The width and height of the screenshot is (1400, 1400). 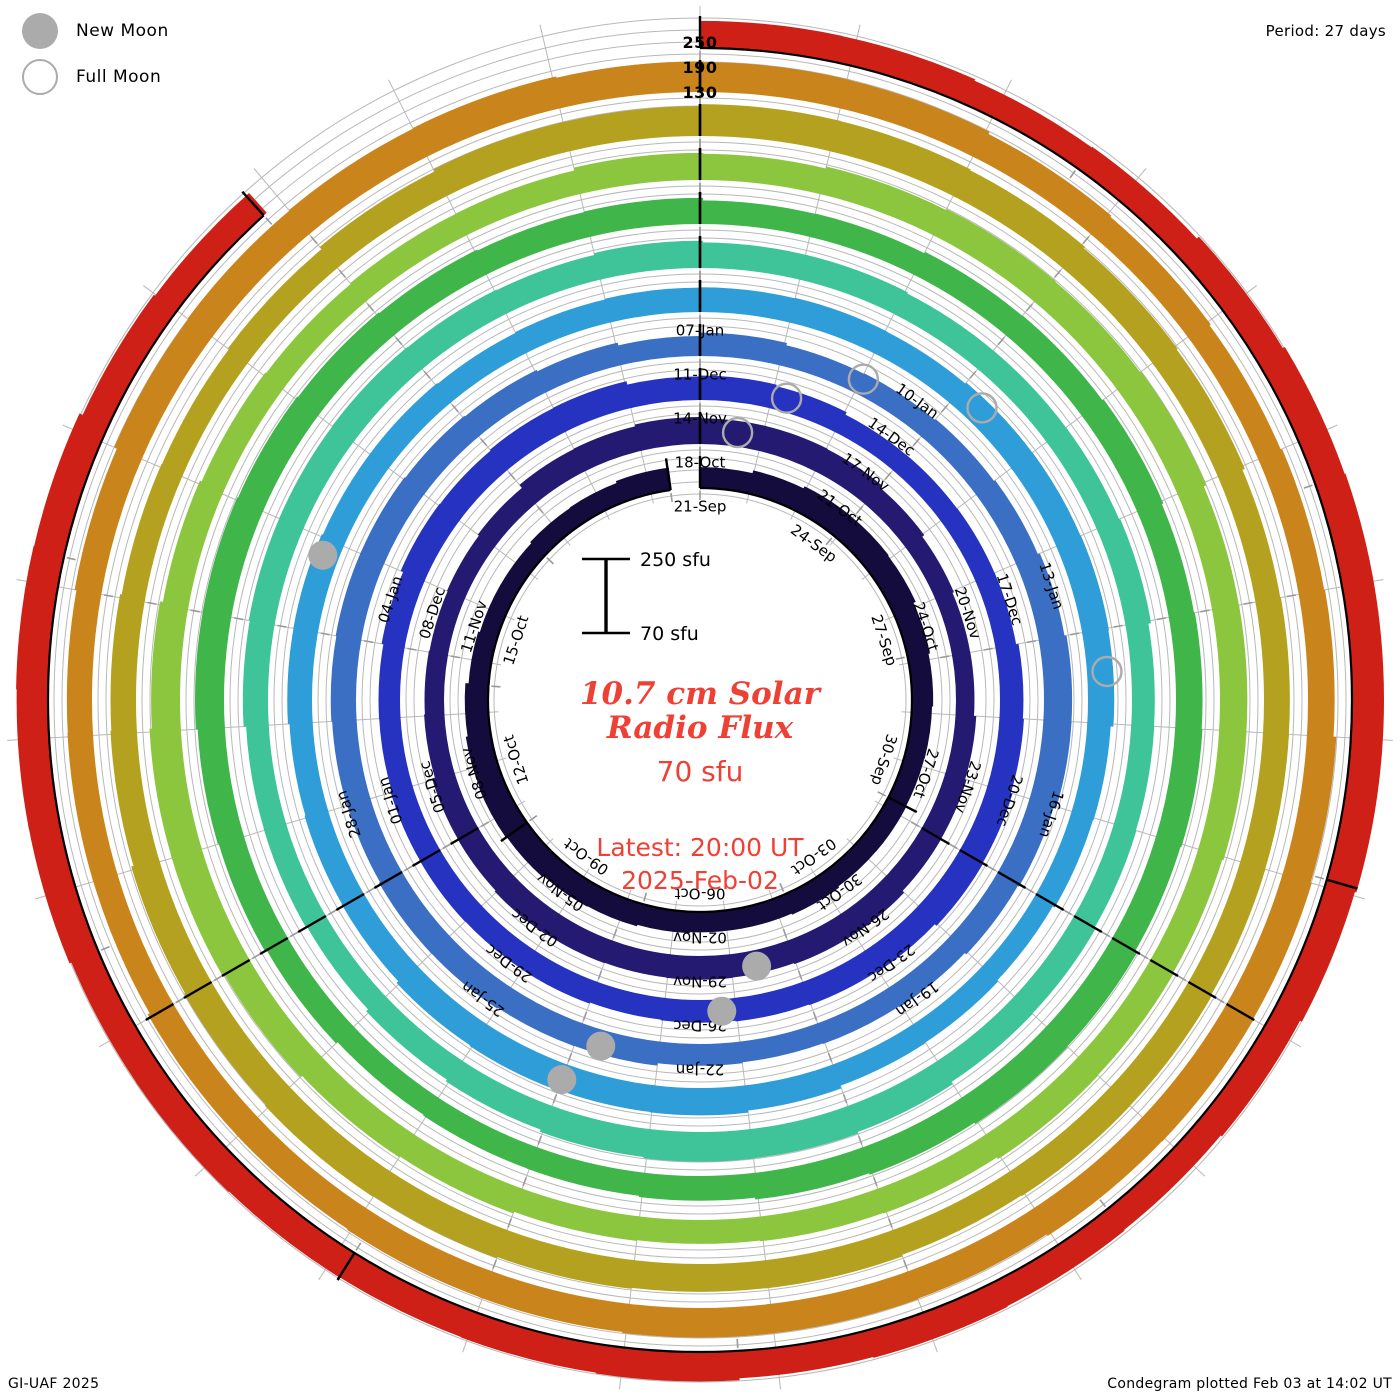 What do you see at coordinates (54, 1384) in the screenshot?
I see `footer-credit: GI-UAF 2025` at bounding box center [54, 1384].